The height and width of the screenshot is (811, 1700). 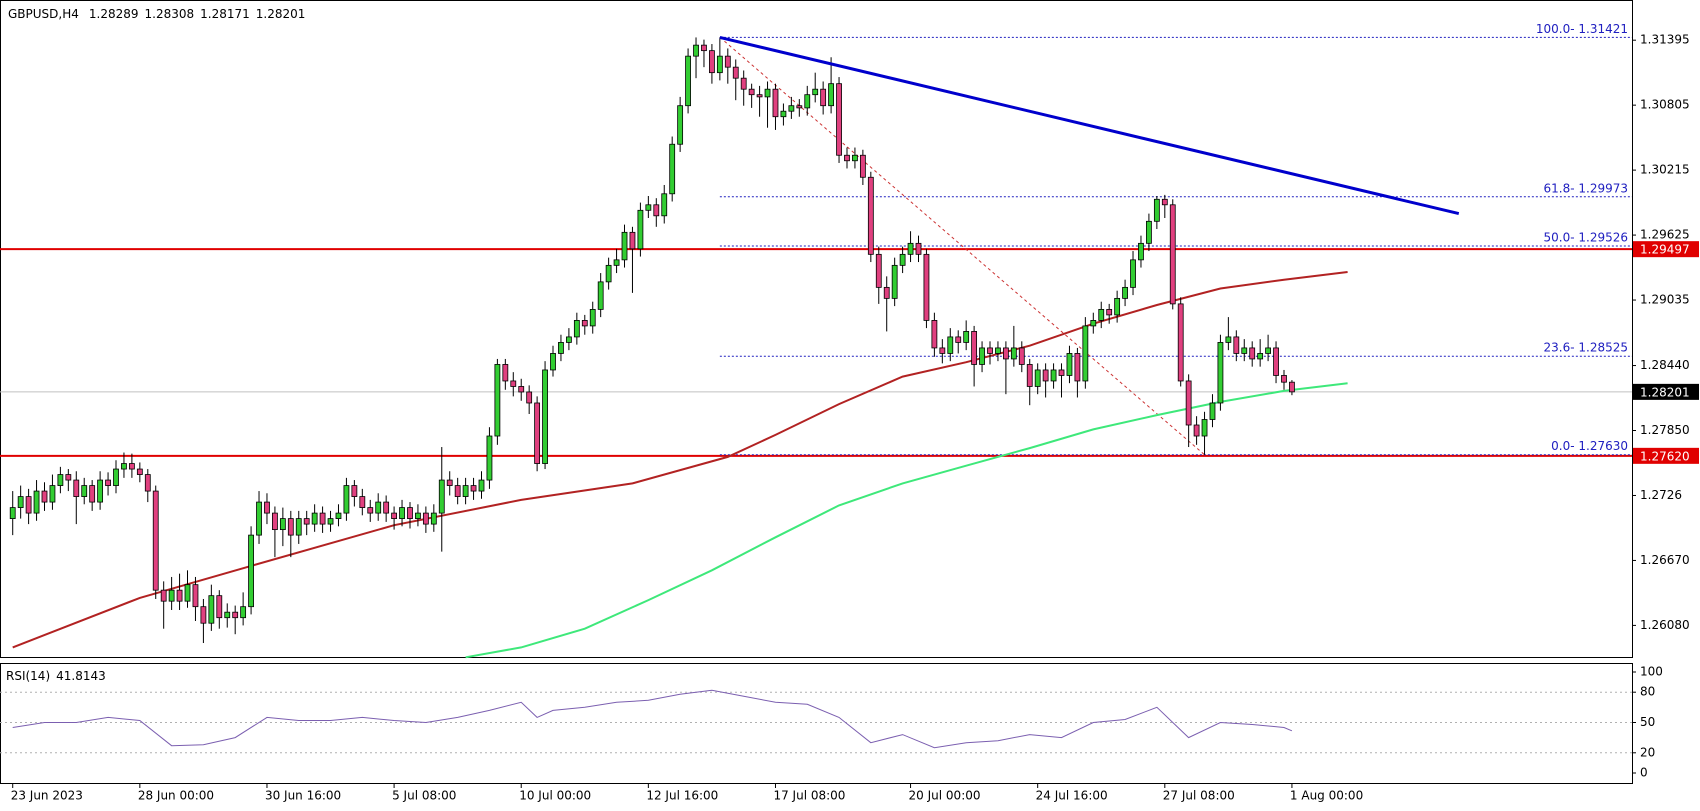 What do you see at coordinates (1586, 348) in the screenshot?
I see `fib-label: 23.6- 1.28525` at bounding box center [1586, 348].